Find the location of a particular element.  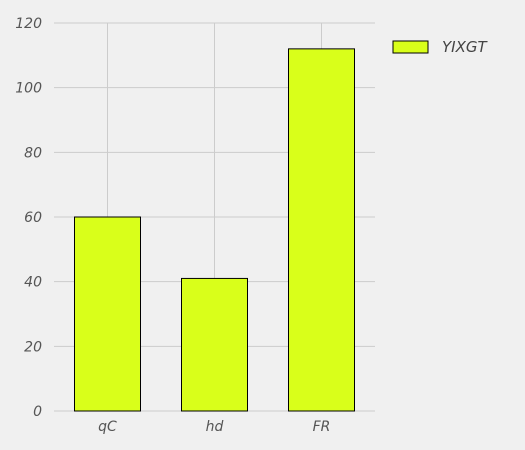

x-tick-label: hd is located at coordinates (215, 427).